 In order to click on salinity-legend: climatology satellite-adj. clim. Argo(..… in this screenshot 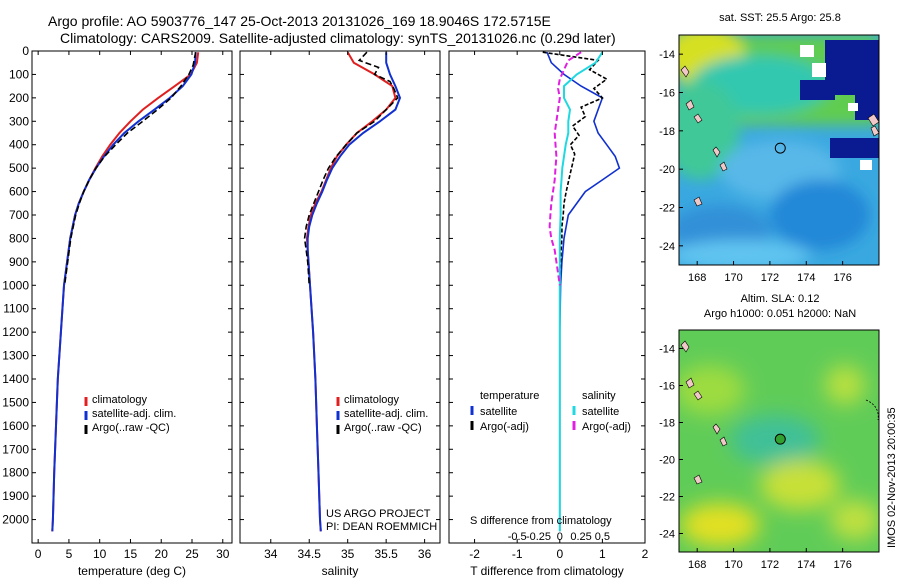, I will do `click(382, 414)`.